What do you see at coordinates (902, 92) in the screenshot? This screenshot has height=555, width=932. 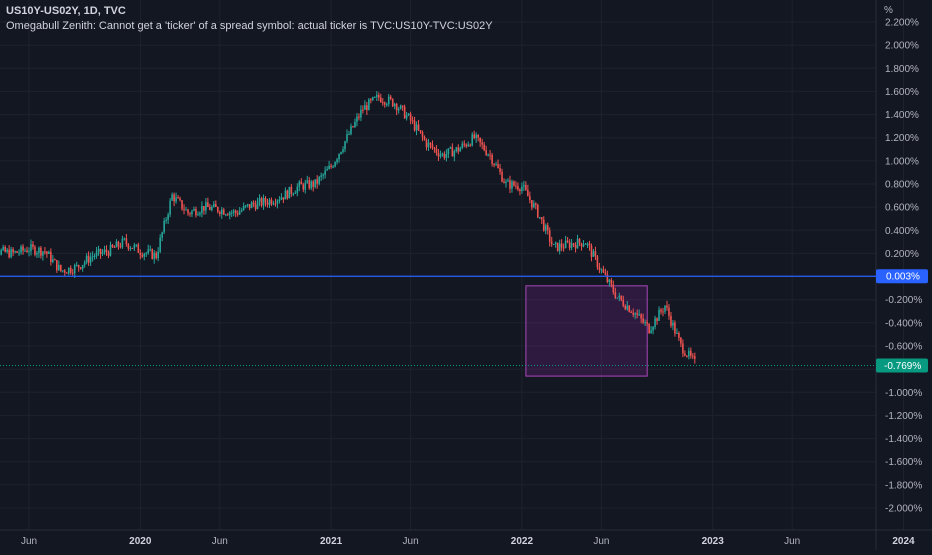 I see `price-tick-label: 1.600%` at bounding box center [902, 92].